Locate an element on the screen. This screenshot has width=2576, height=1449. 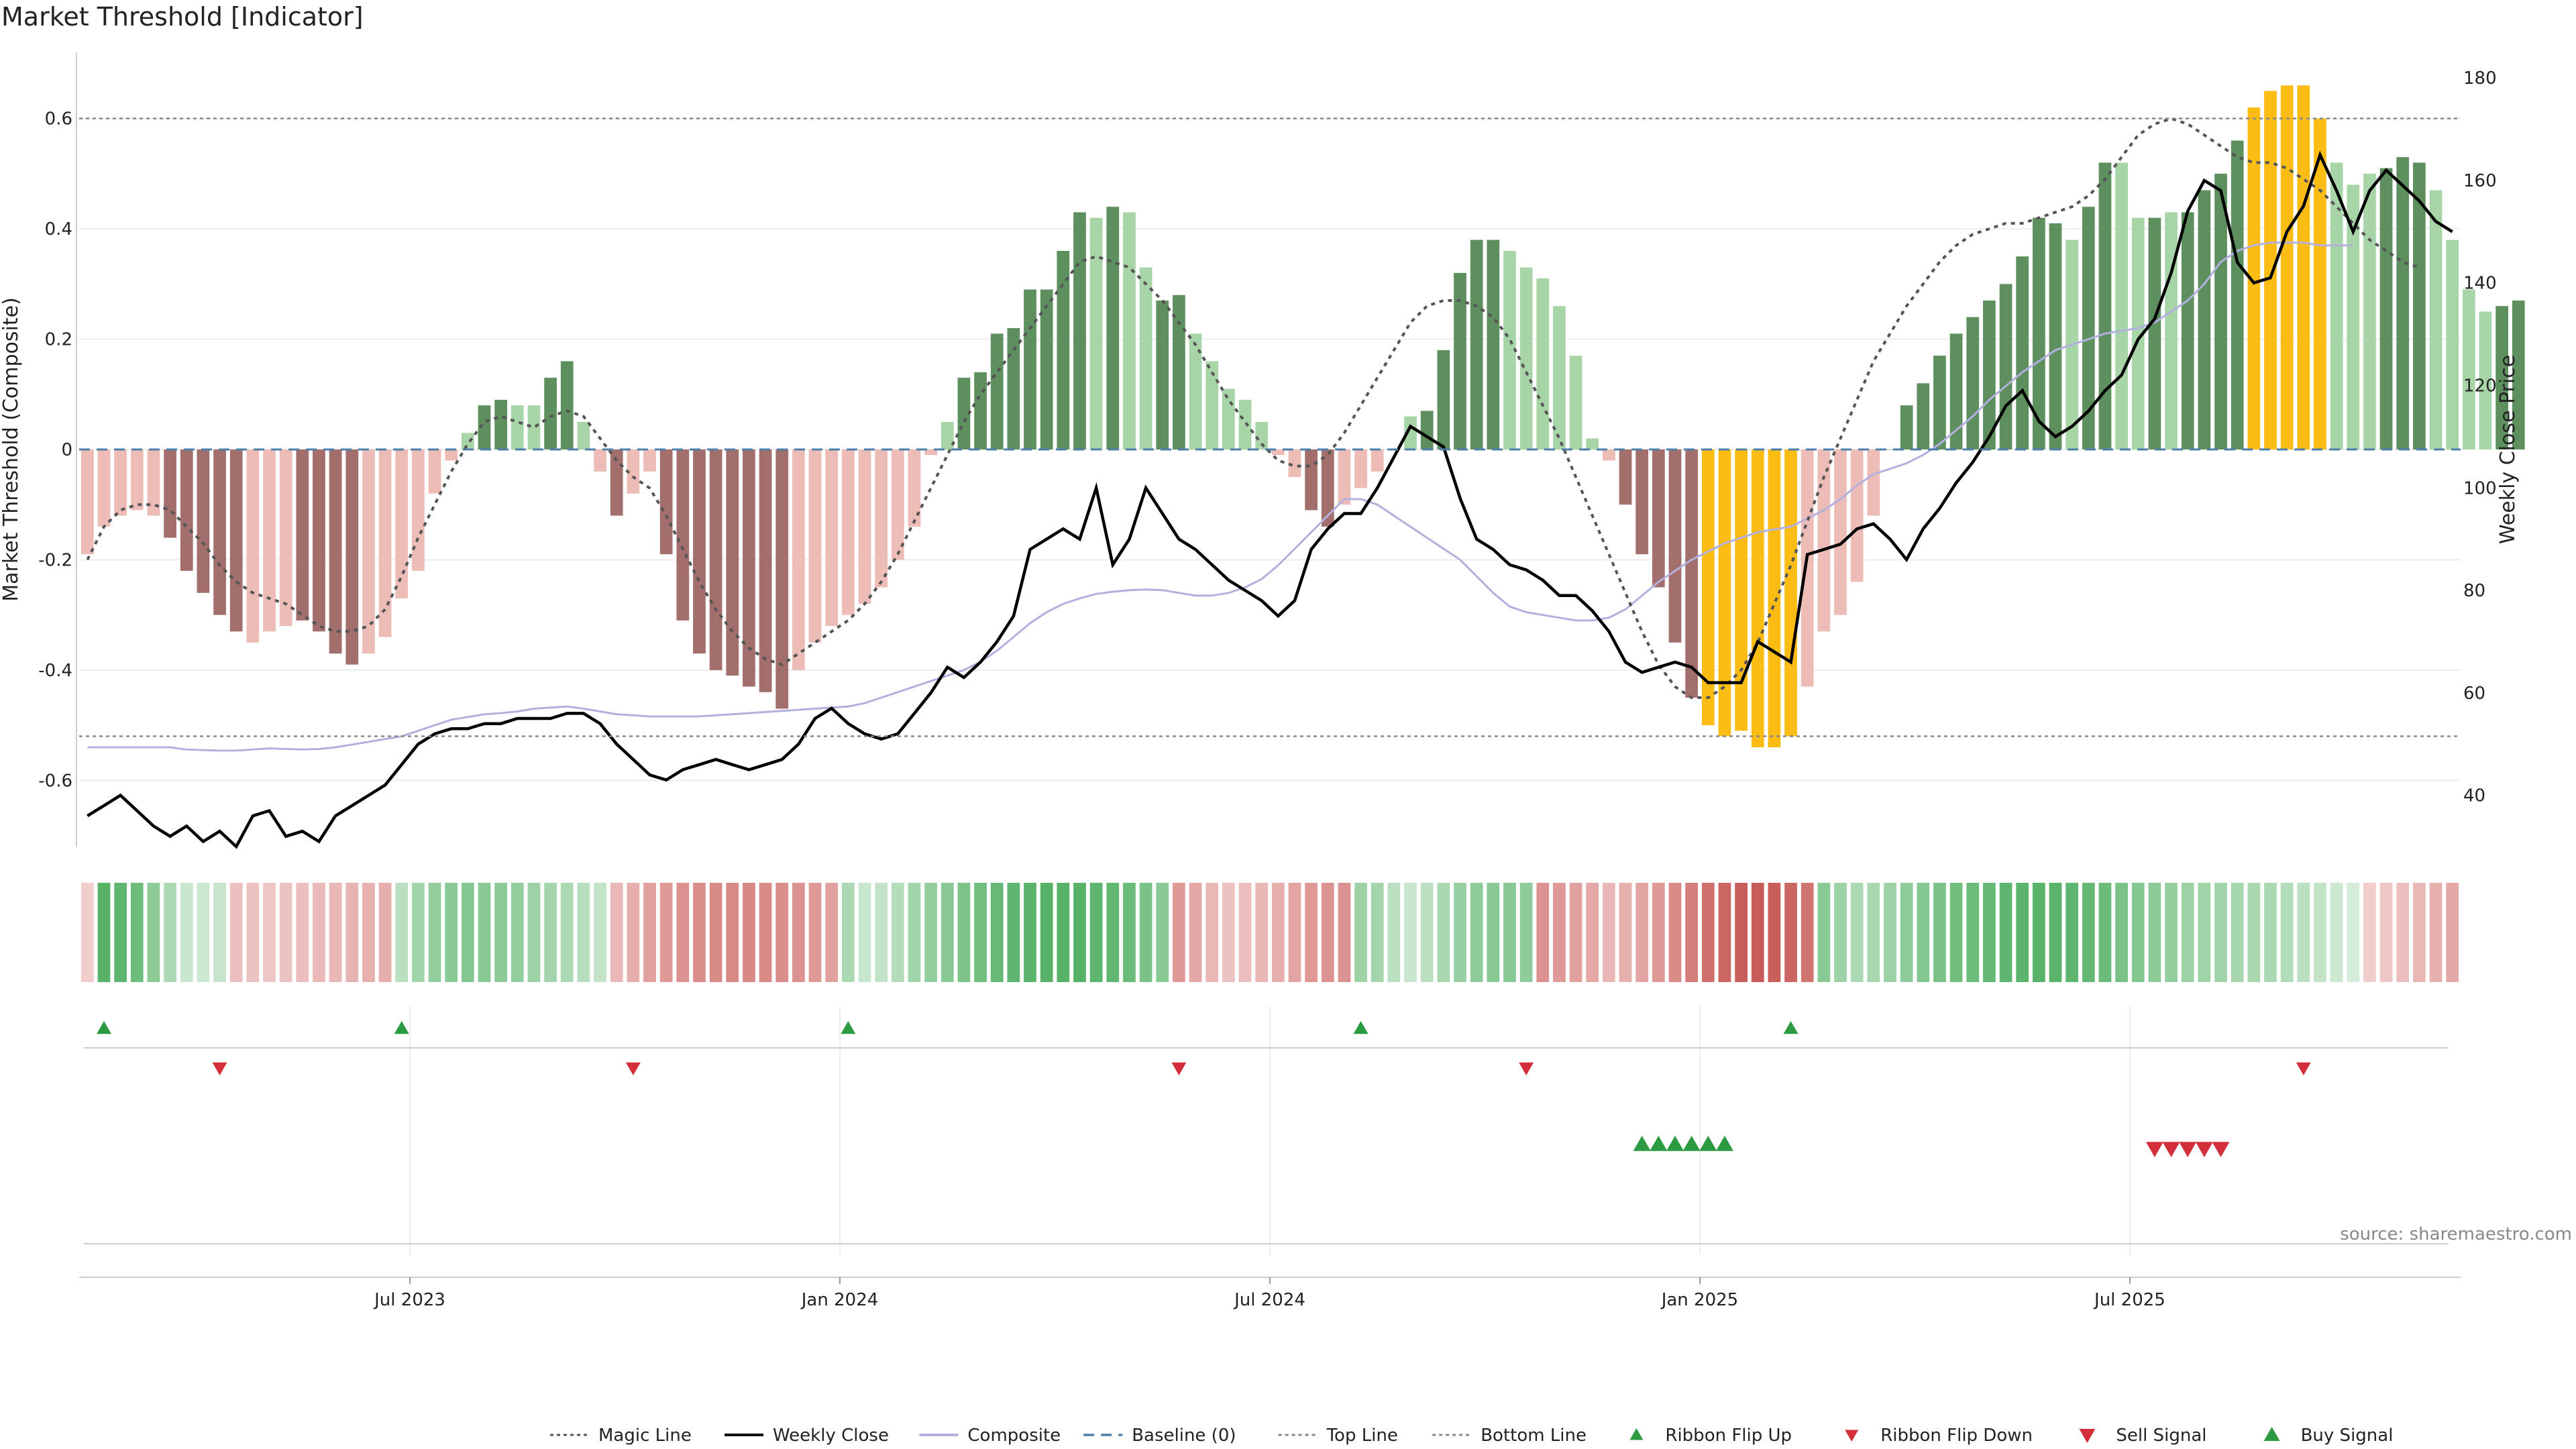
y-tick-left: 0 is located at coordinates (66, 450).